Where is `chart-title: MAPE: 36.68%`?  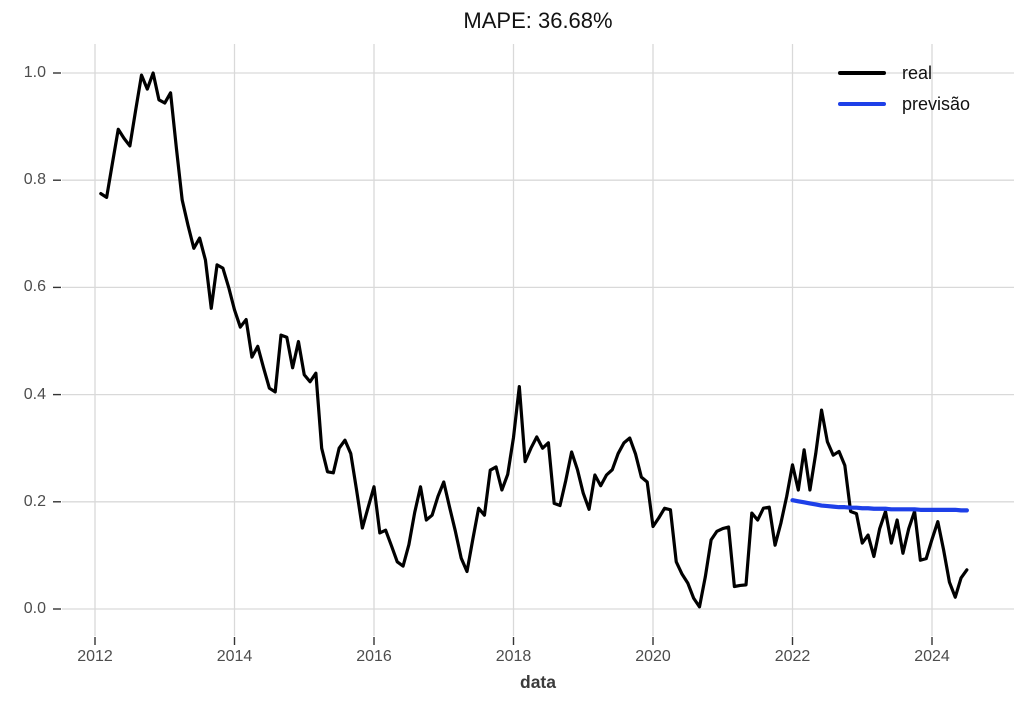 chart-title: MAPE: 36.68% is located at coordinates (538, 20).